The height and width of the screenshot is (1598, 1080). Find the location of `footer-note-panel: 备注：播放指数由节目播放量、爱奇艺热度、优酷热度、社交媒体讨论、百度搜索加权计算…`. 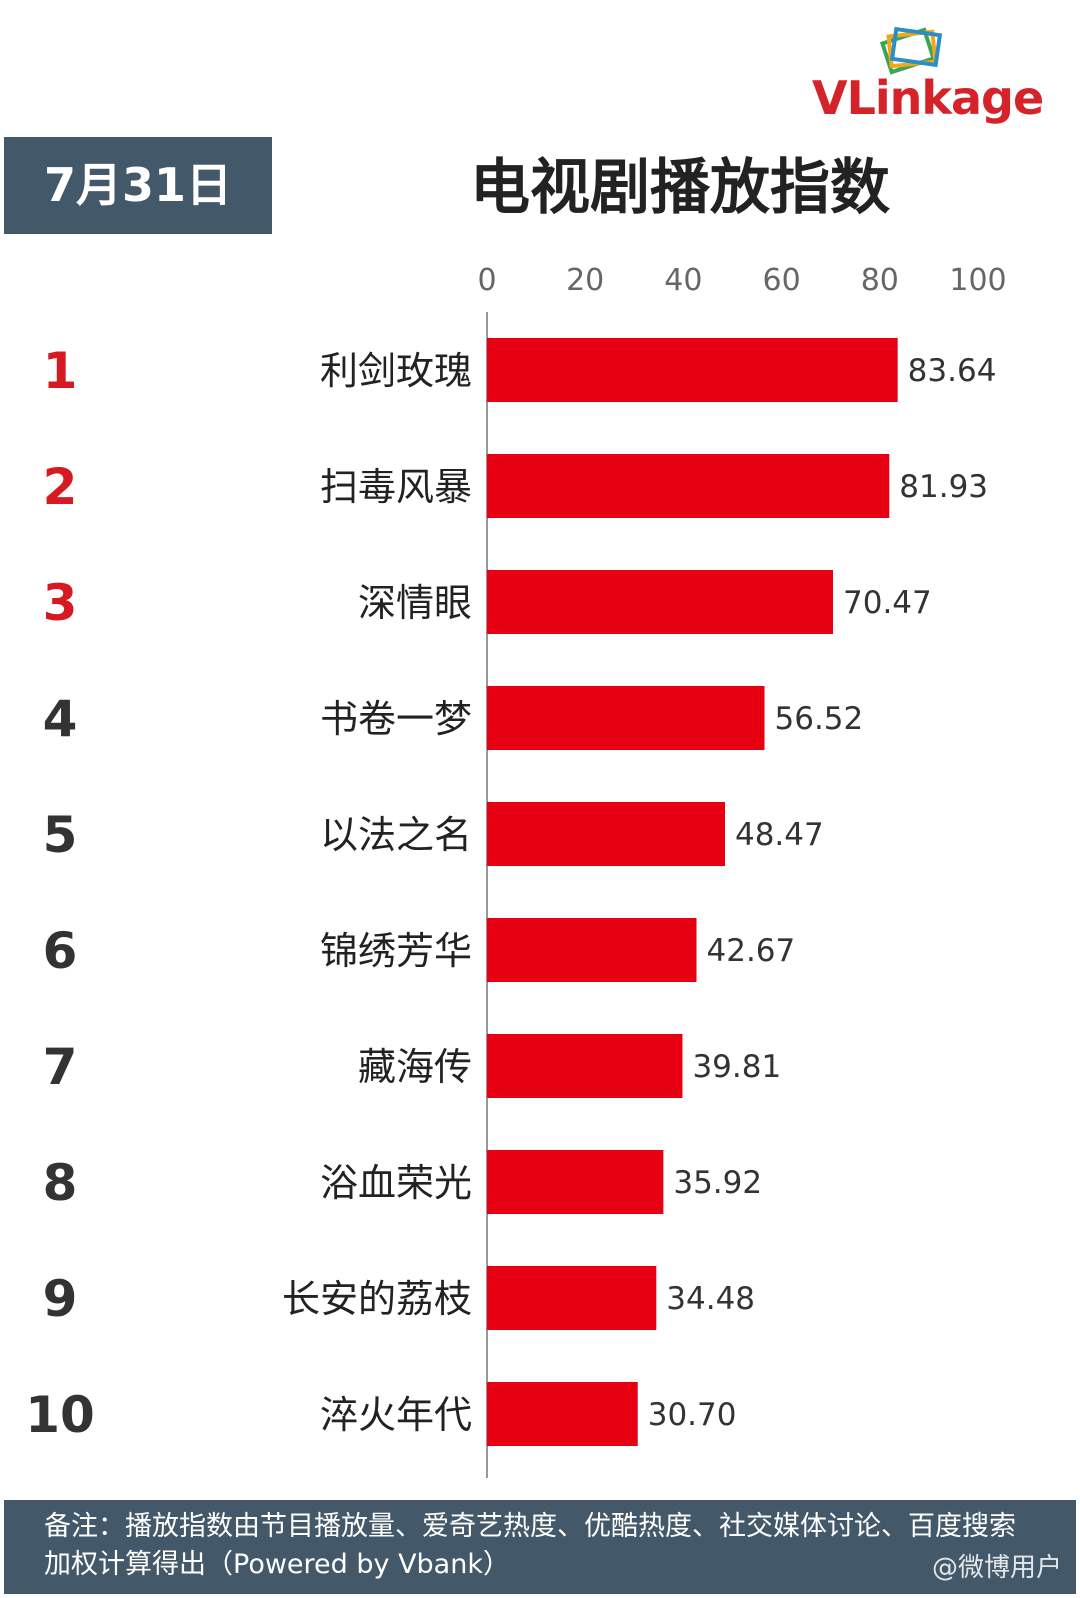

footer-note-panel: 备注：播放指数由节目播放量、爱奇艺热度、优酷热度、社交媒体讨论、百度搜索加权计算… is located at coordinates (540, 1547).